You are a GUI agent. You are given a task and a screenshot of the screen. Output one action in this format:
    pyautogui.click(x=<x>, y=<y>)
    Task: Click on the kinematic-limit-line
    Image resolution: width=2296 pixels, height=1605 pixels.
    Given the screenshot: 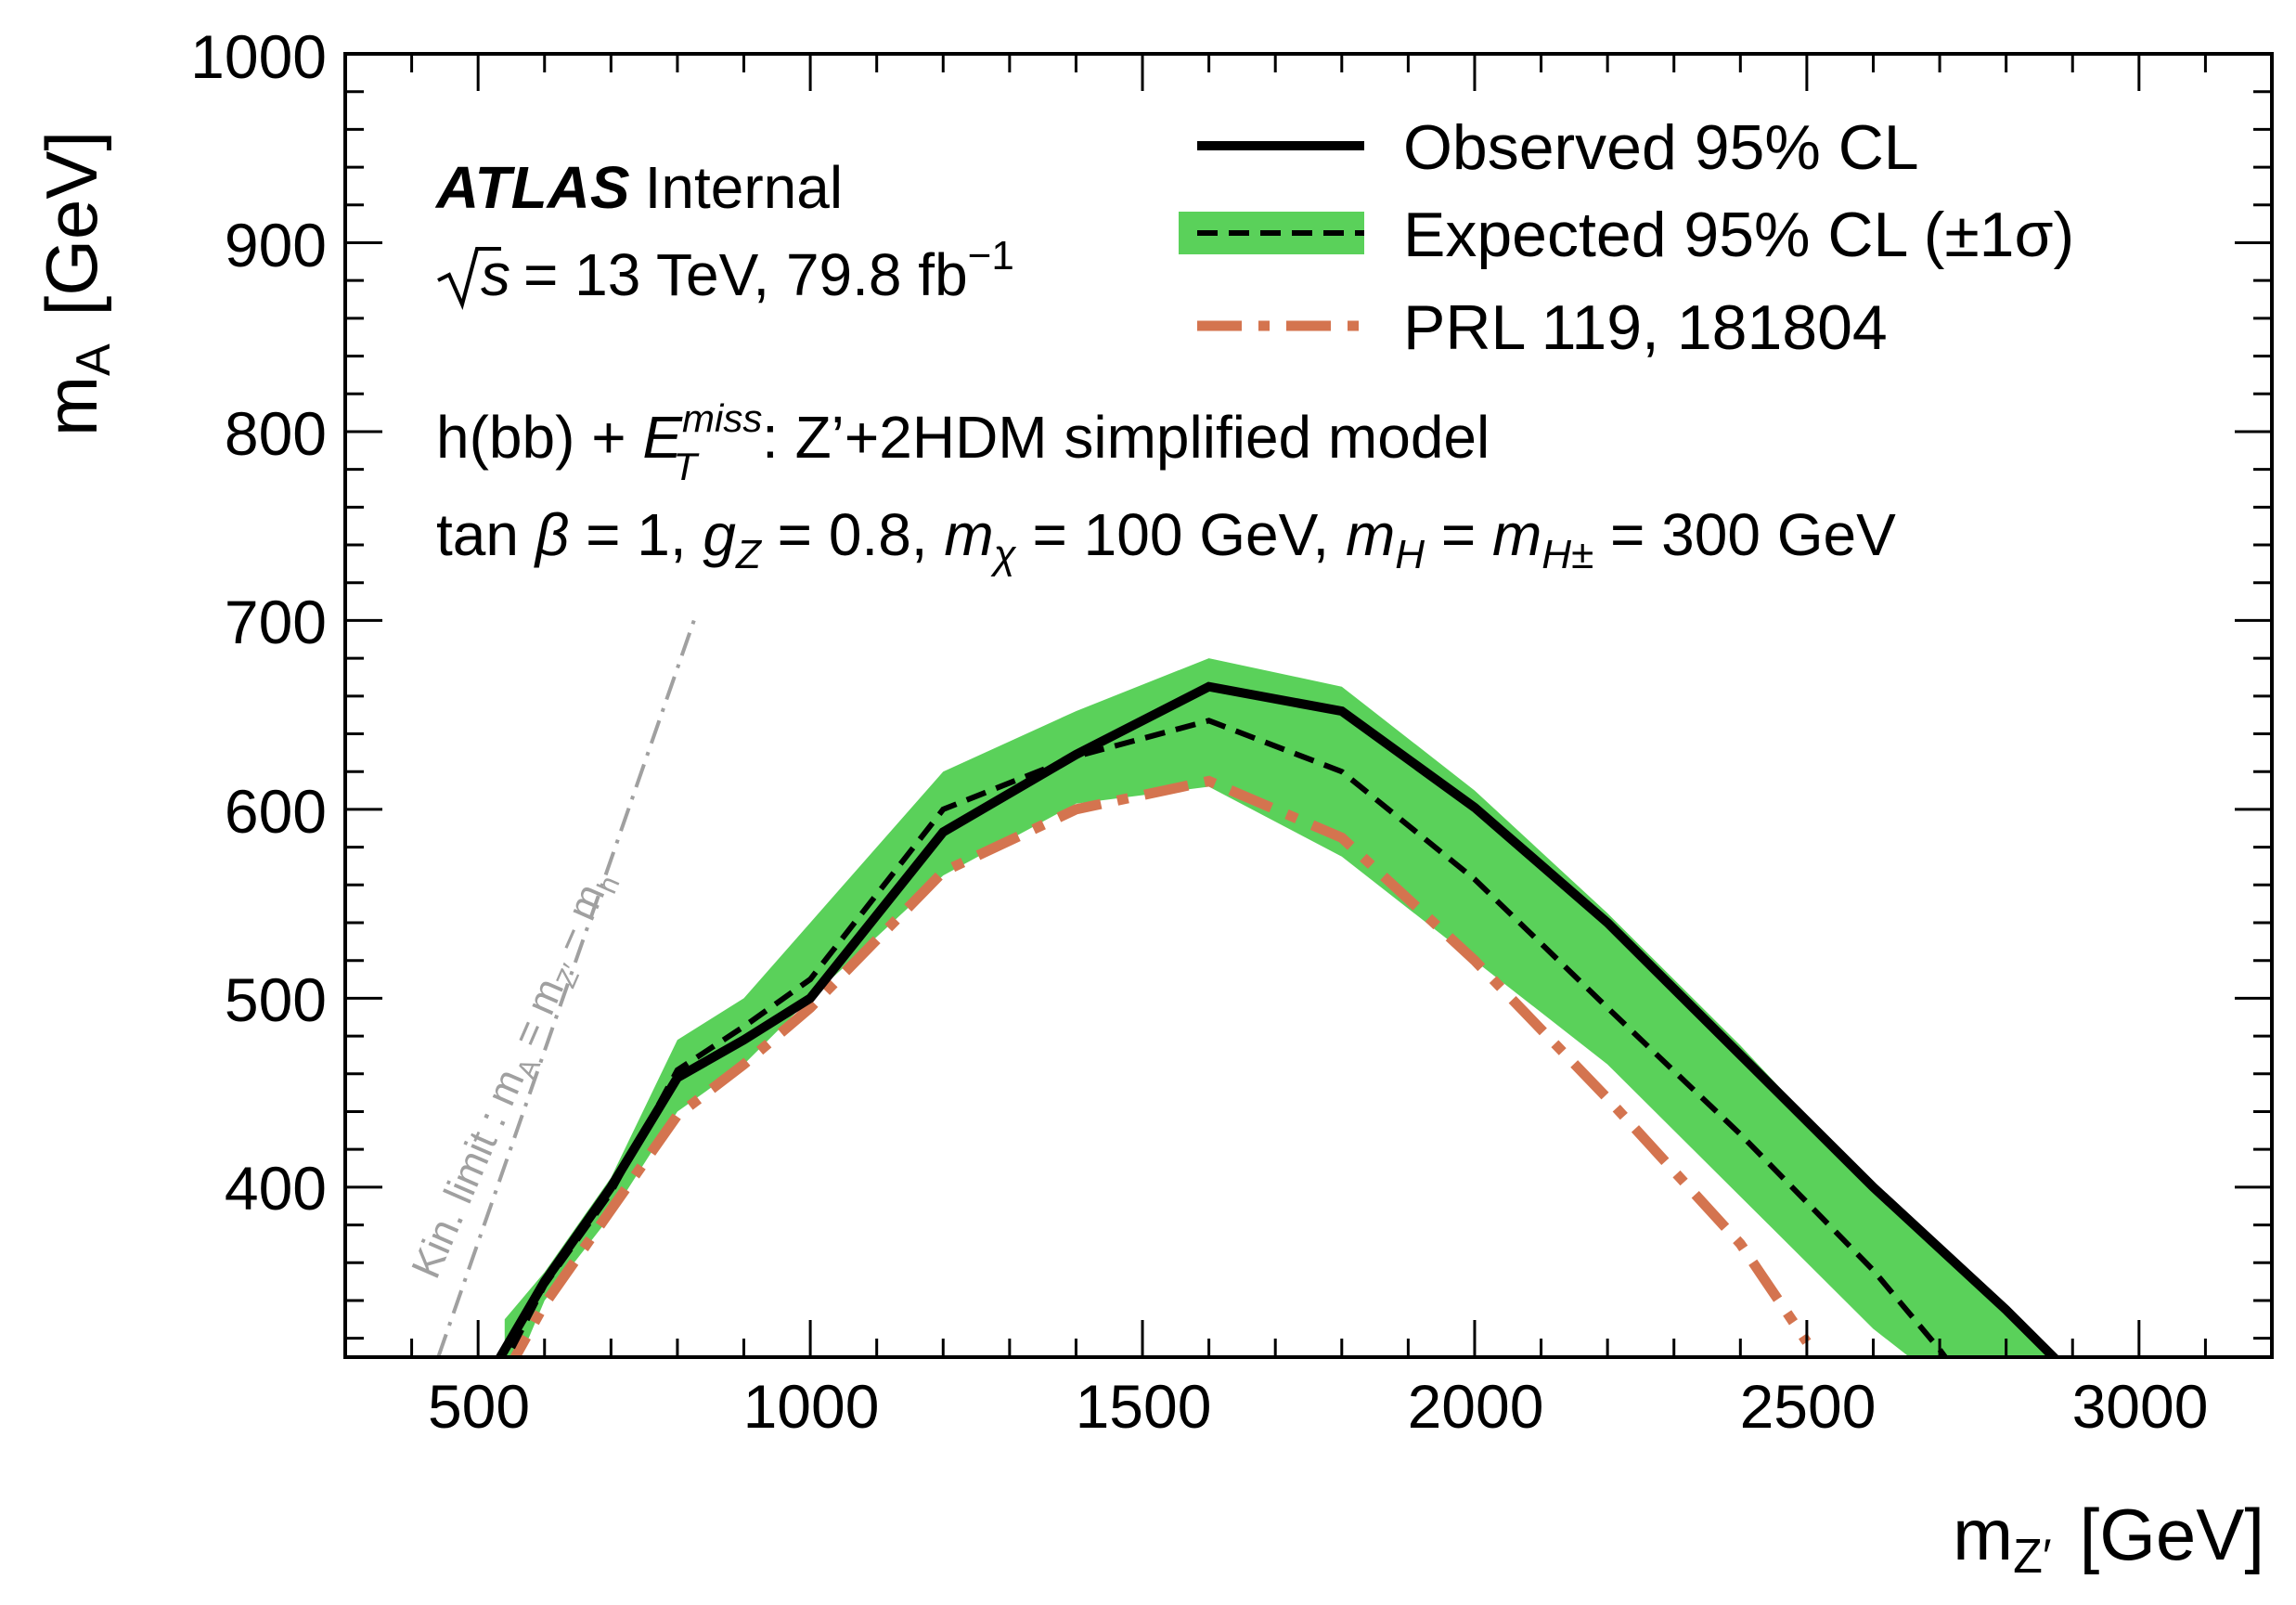 What is the action you would take?
    pyautogui.click(x=566, y=988)
    